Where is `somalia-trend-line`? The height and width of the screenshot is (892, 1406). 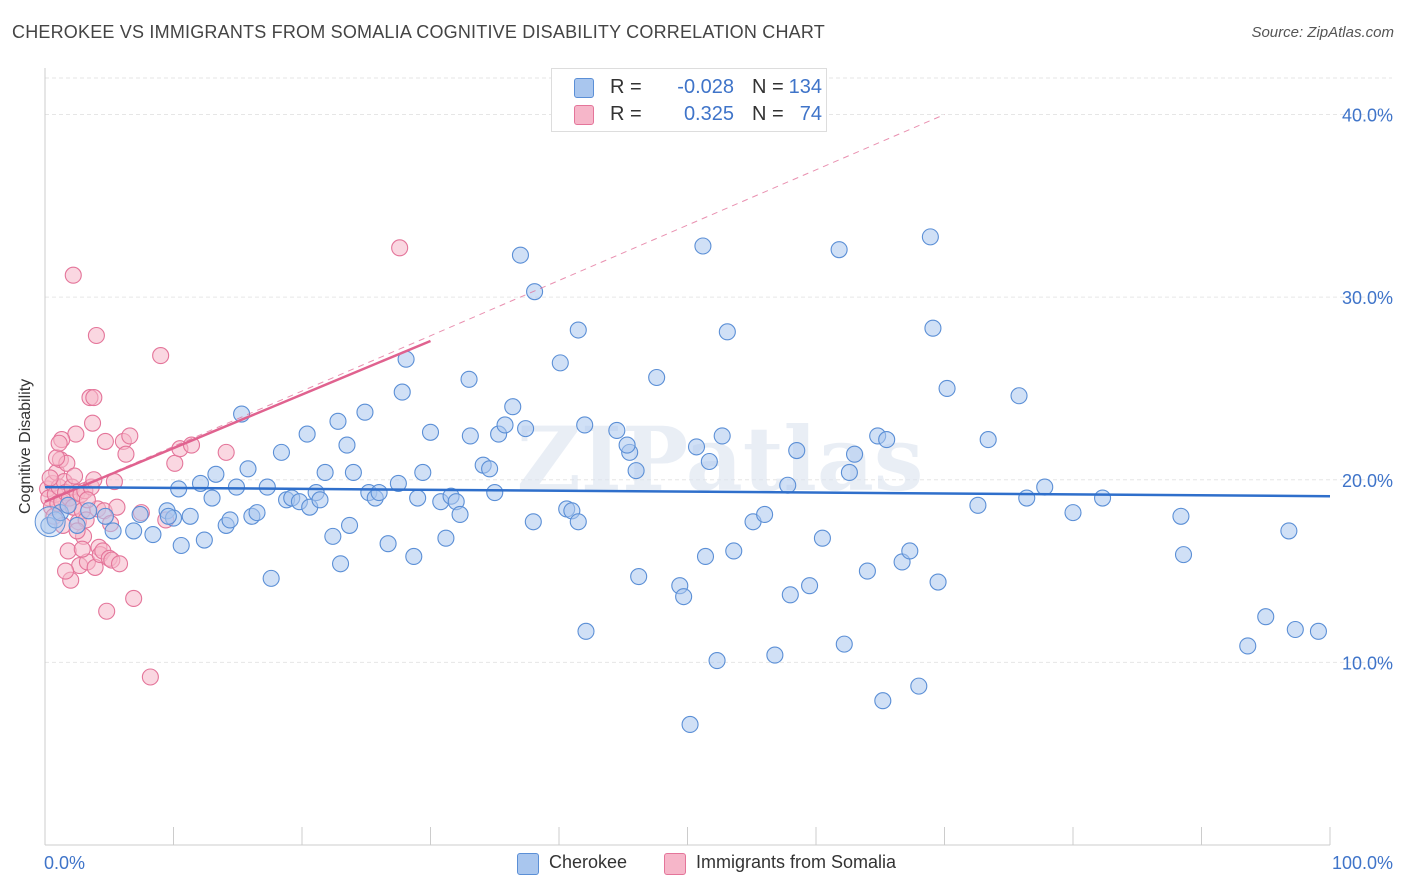 somalia-trend-line is located at coordinates (237, 421).